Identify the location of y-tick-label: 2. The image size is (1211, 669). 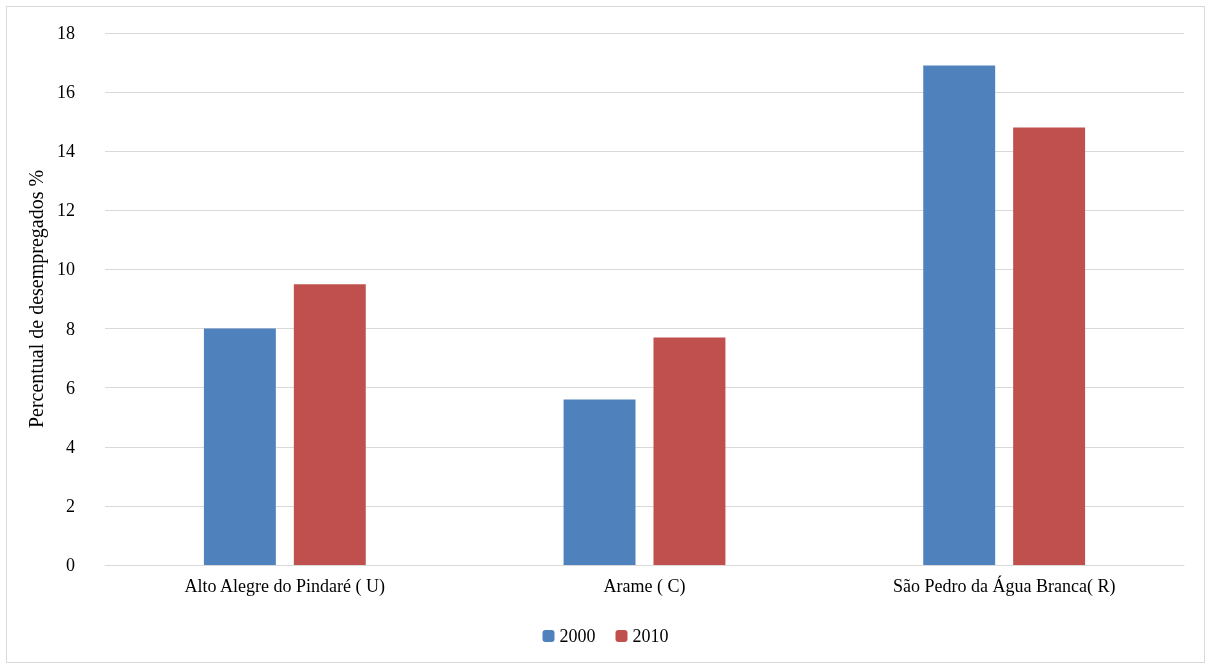
(70, 505).